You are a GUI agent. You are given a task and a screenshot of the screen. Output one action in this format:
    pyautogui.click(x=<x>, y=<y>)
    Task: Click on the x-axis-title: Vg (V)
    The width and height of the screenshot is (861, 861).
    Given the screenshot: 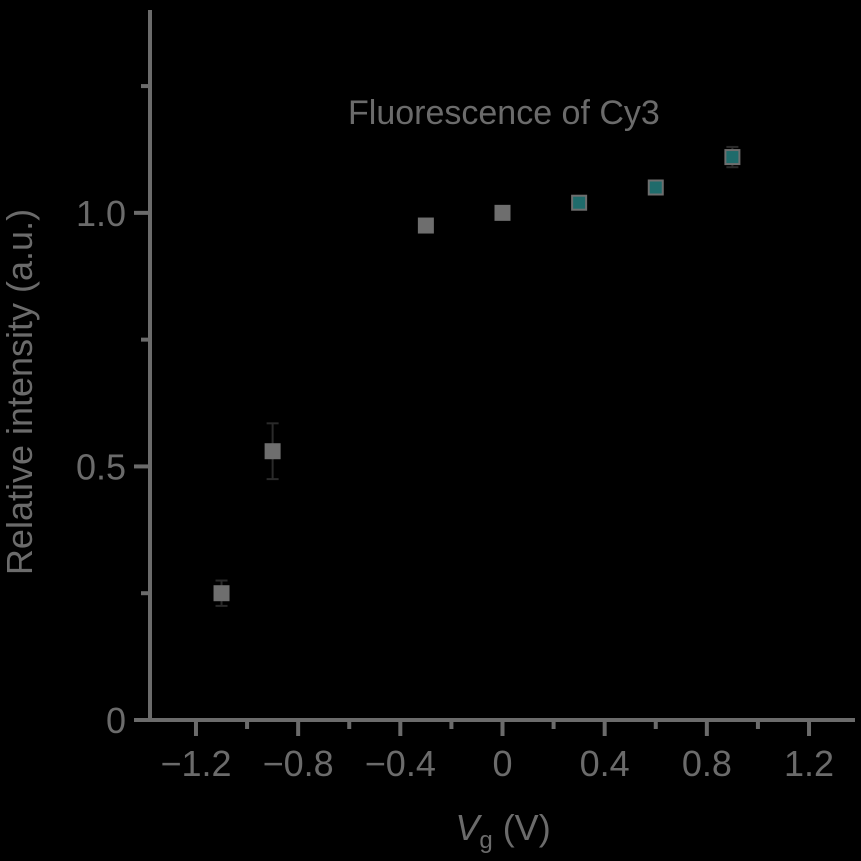 What is the action you would take?
    pyautogui.click(x=502, y=830)
    